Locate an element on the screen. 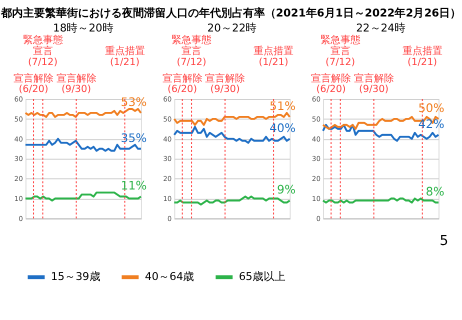  legend-label: 65歳以上 is located at coordinates (262, 277).